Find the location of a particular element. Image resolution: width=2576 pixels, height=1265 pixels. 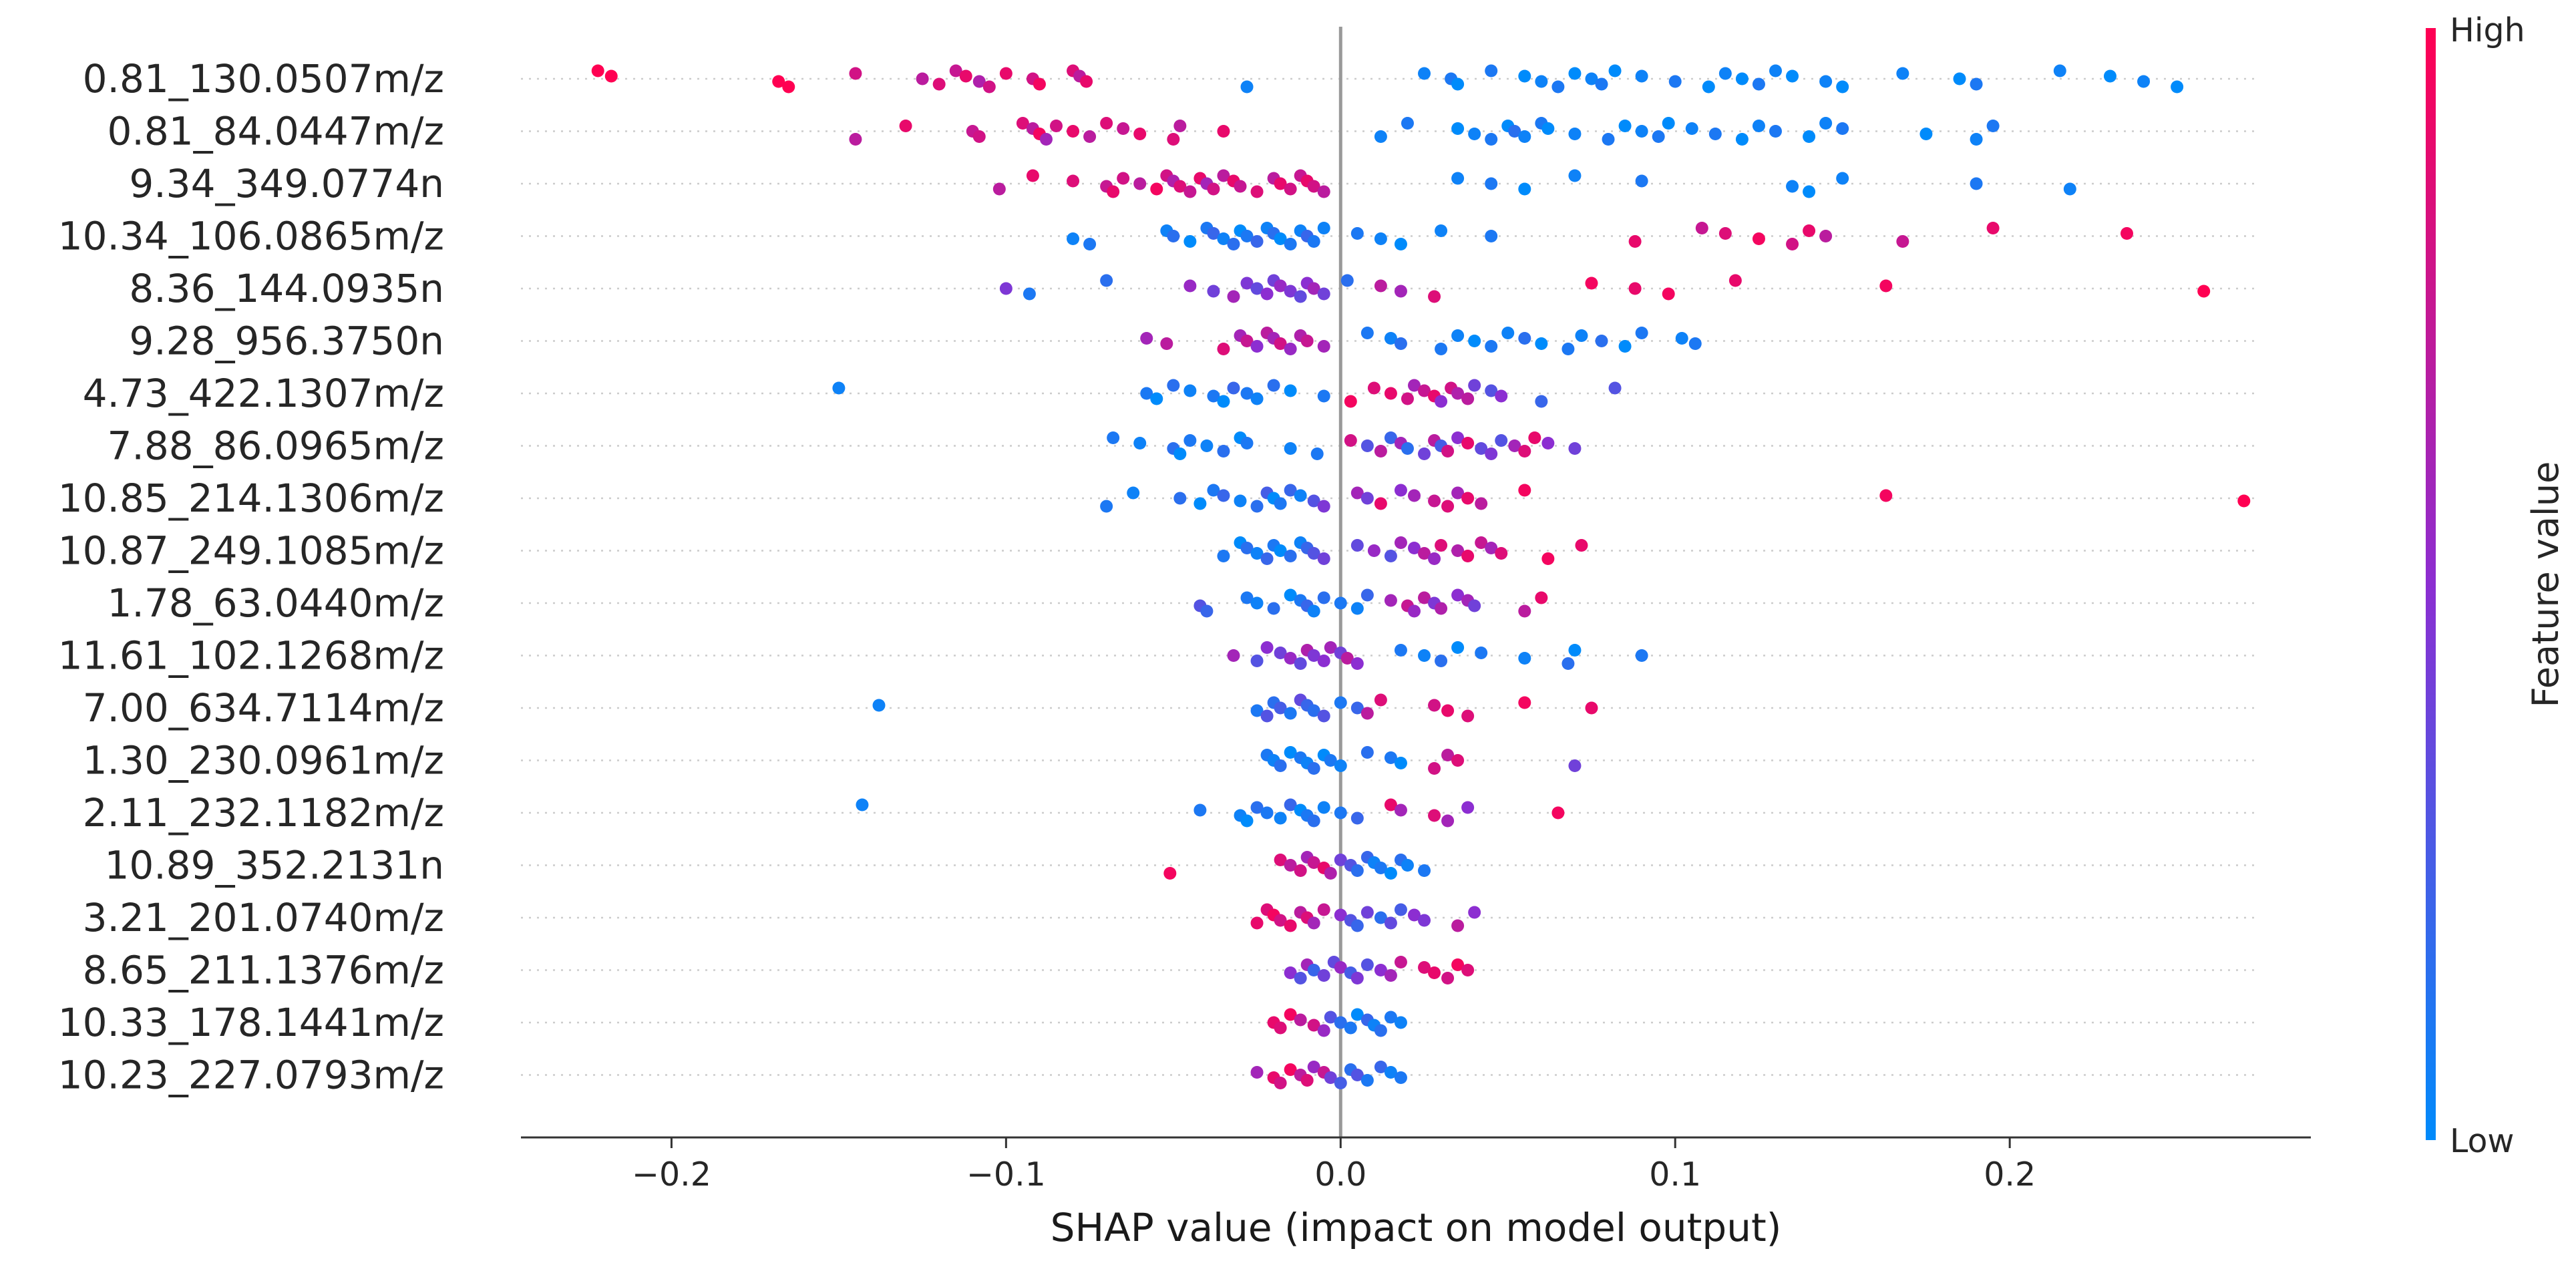

x-axis-title: SHAP value (impact on model output) is located at coordinates (1416, 1227).